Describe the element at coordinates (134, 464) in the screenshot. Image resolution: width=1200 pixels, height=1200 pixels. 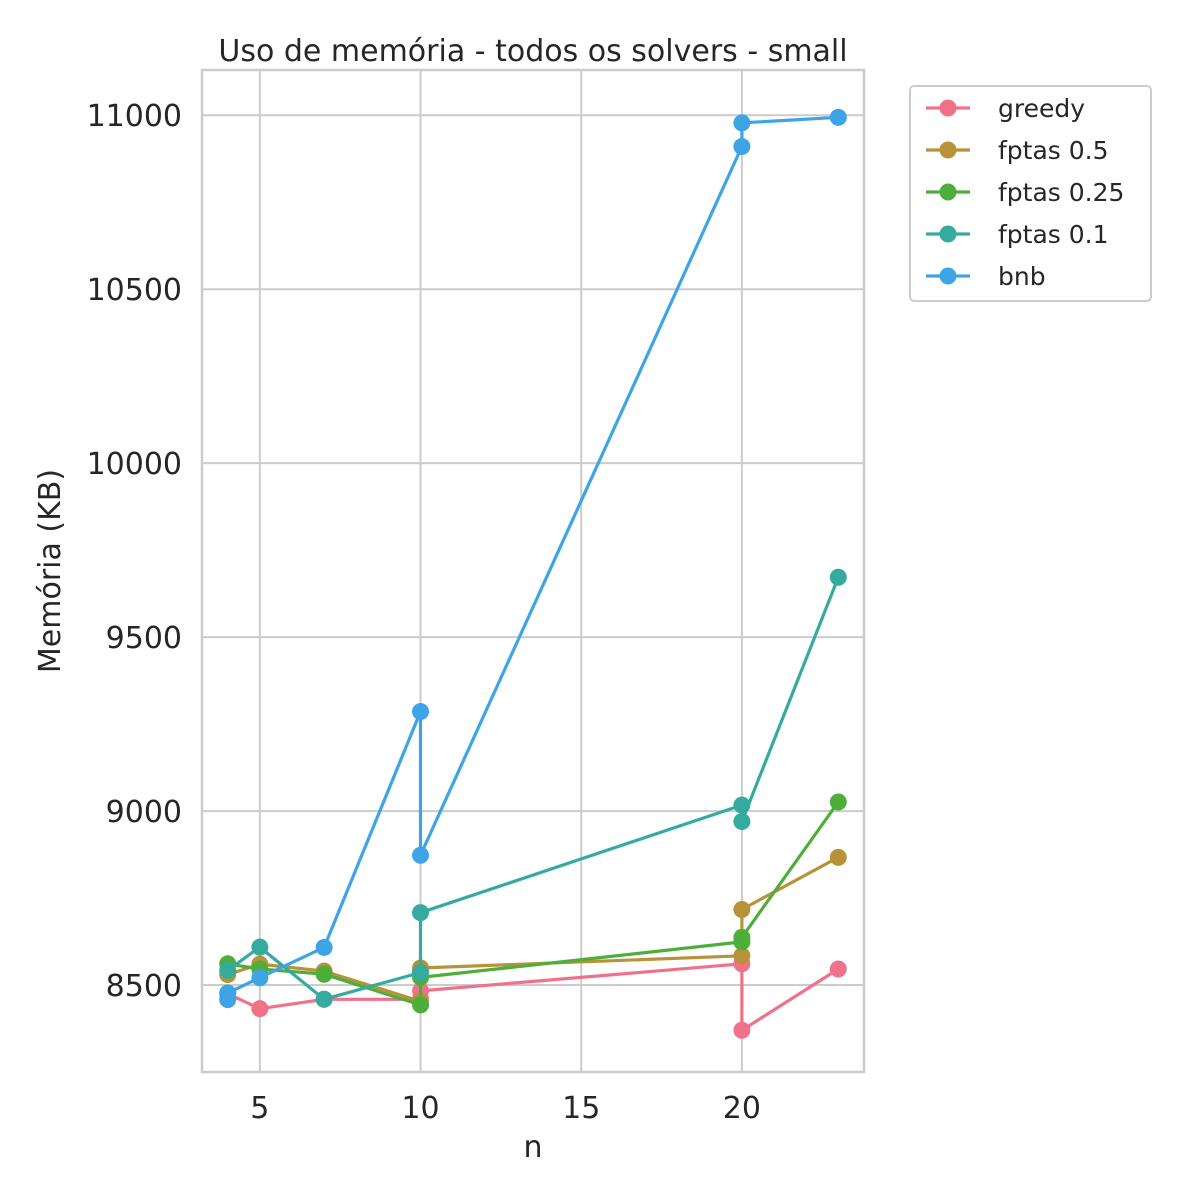
I see `y-tick-label: 10000` at that location.